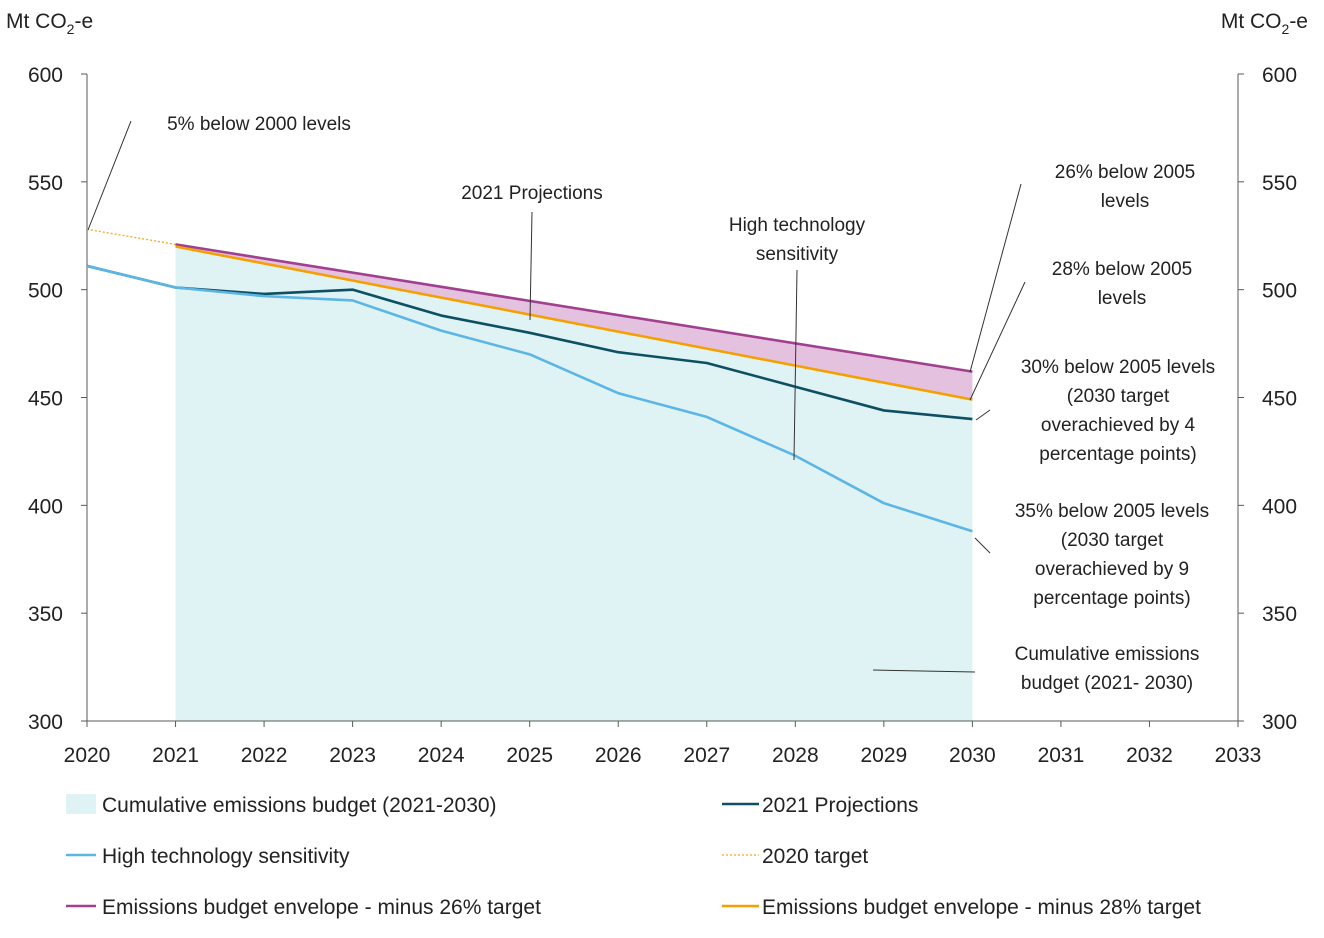  What do you see at coordinates (1107, 683) in the screenshot?
I see `ann-budget-text: budget (2021- 2030)` at bounding box center [1107, 683].